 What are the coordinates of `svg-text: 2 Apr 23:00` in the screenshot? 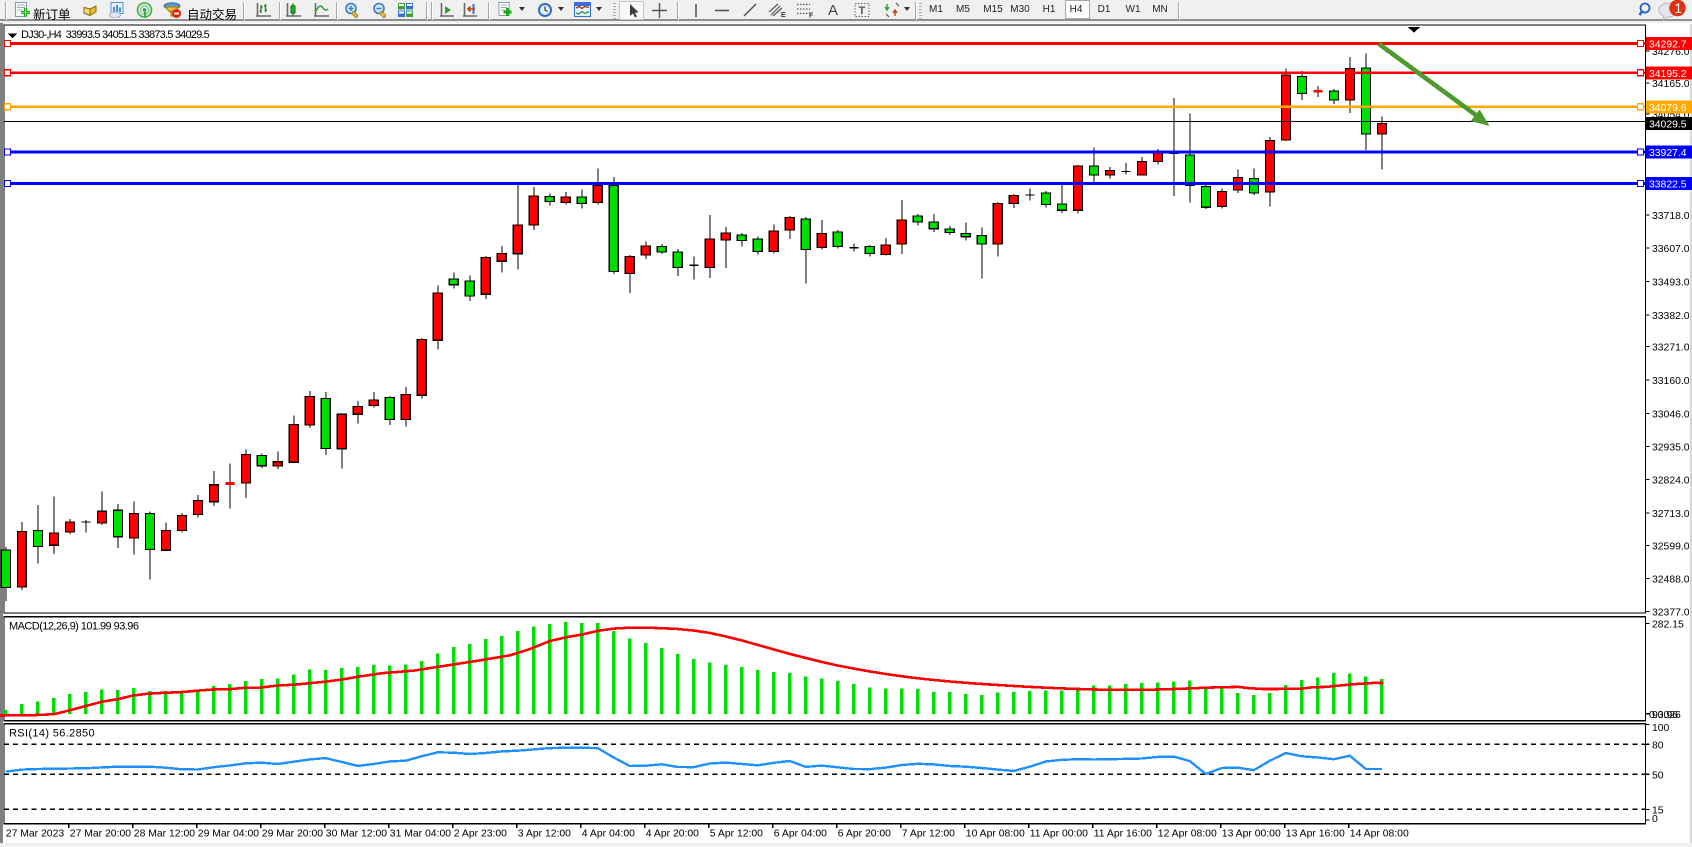 It's located at (480, 834).